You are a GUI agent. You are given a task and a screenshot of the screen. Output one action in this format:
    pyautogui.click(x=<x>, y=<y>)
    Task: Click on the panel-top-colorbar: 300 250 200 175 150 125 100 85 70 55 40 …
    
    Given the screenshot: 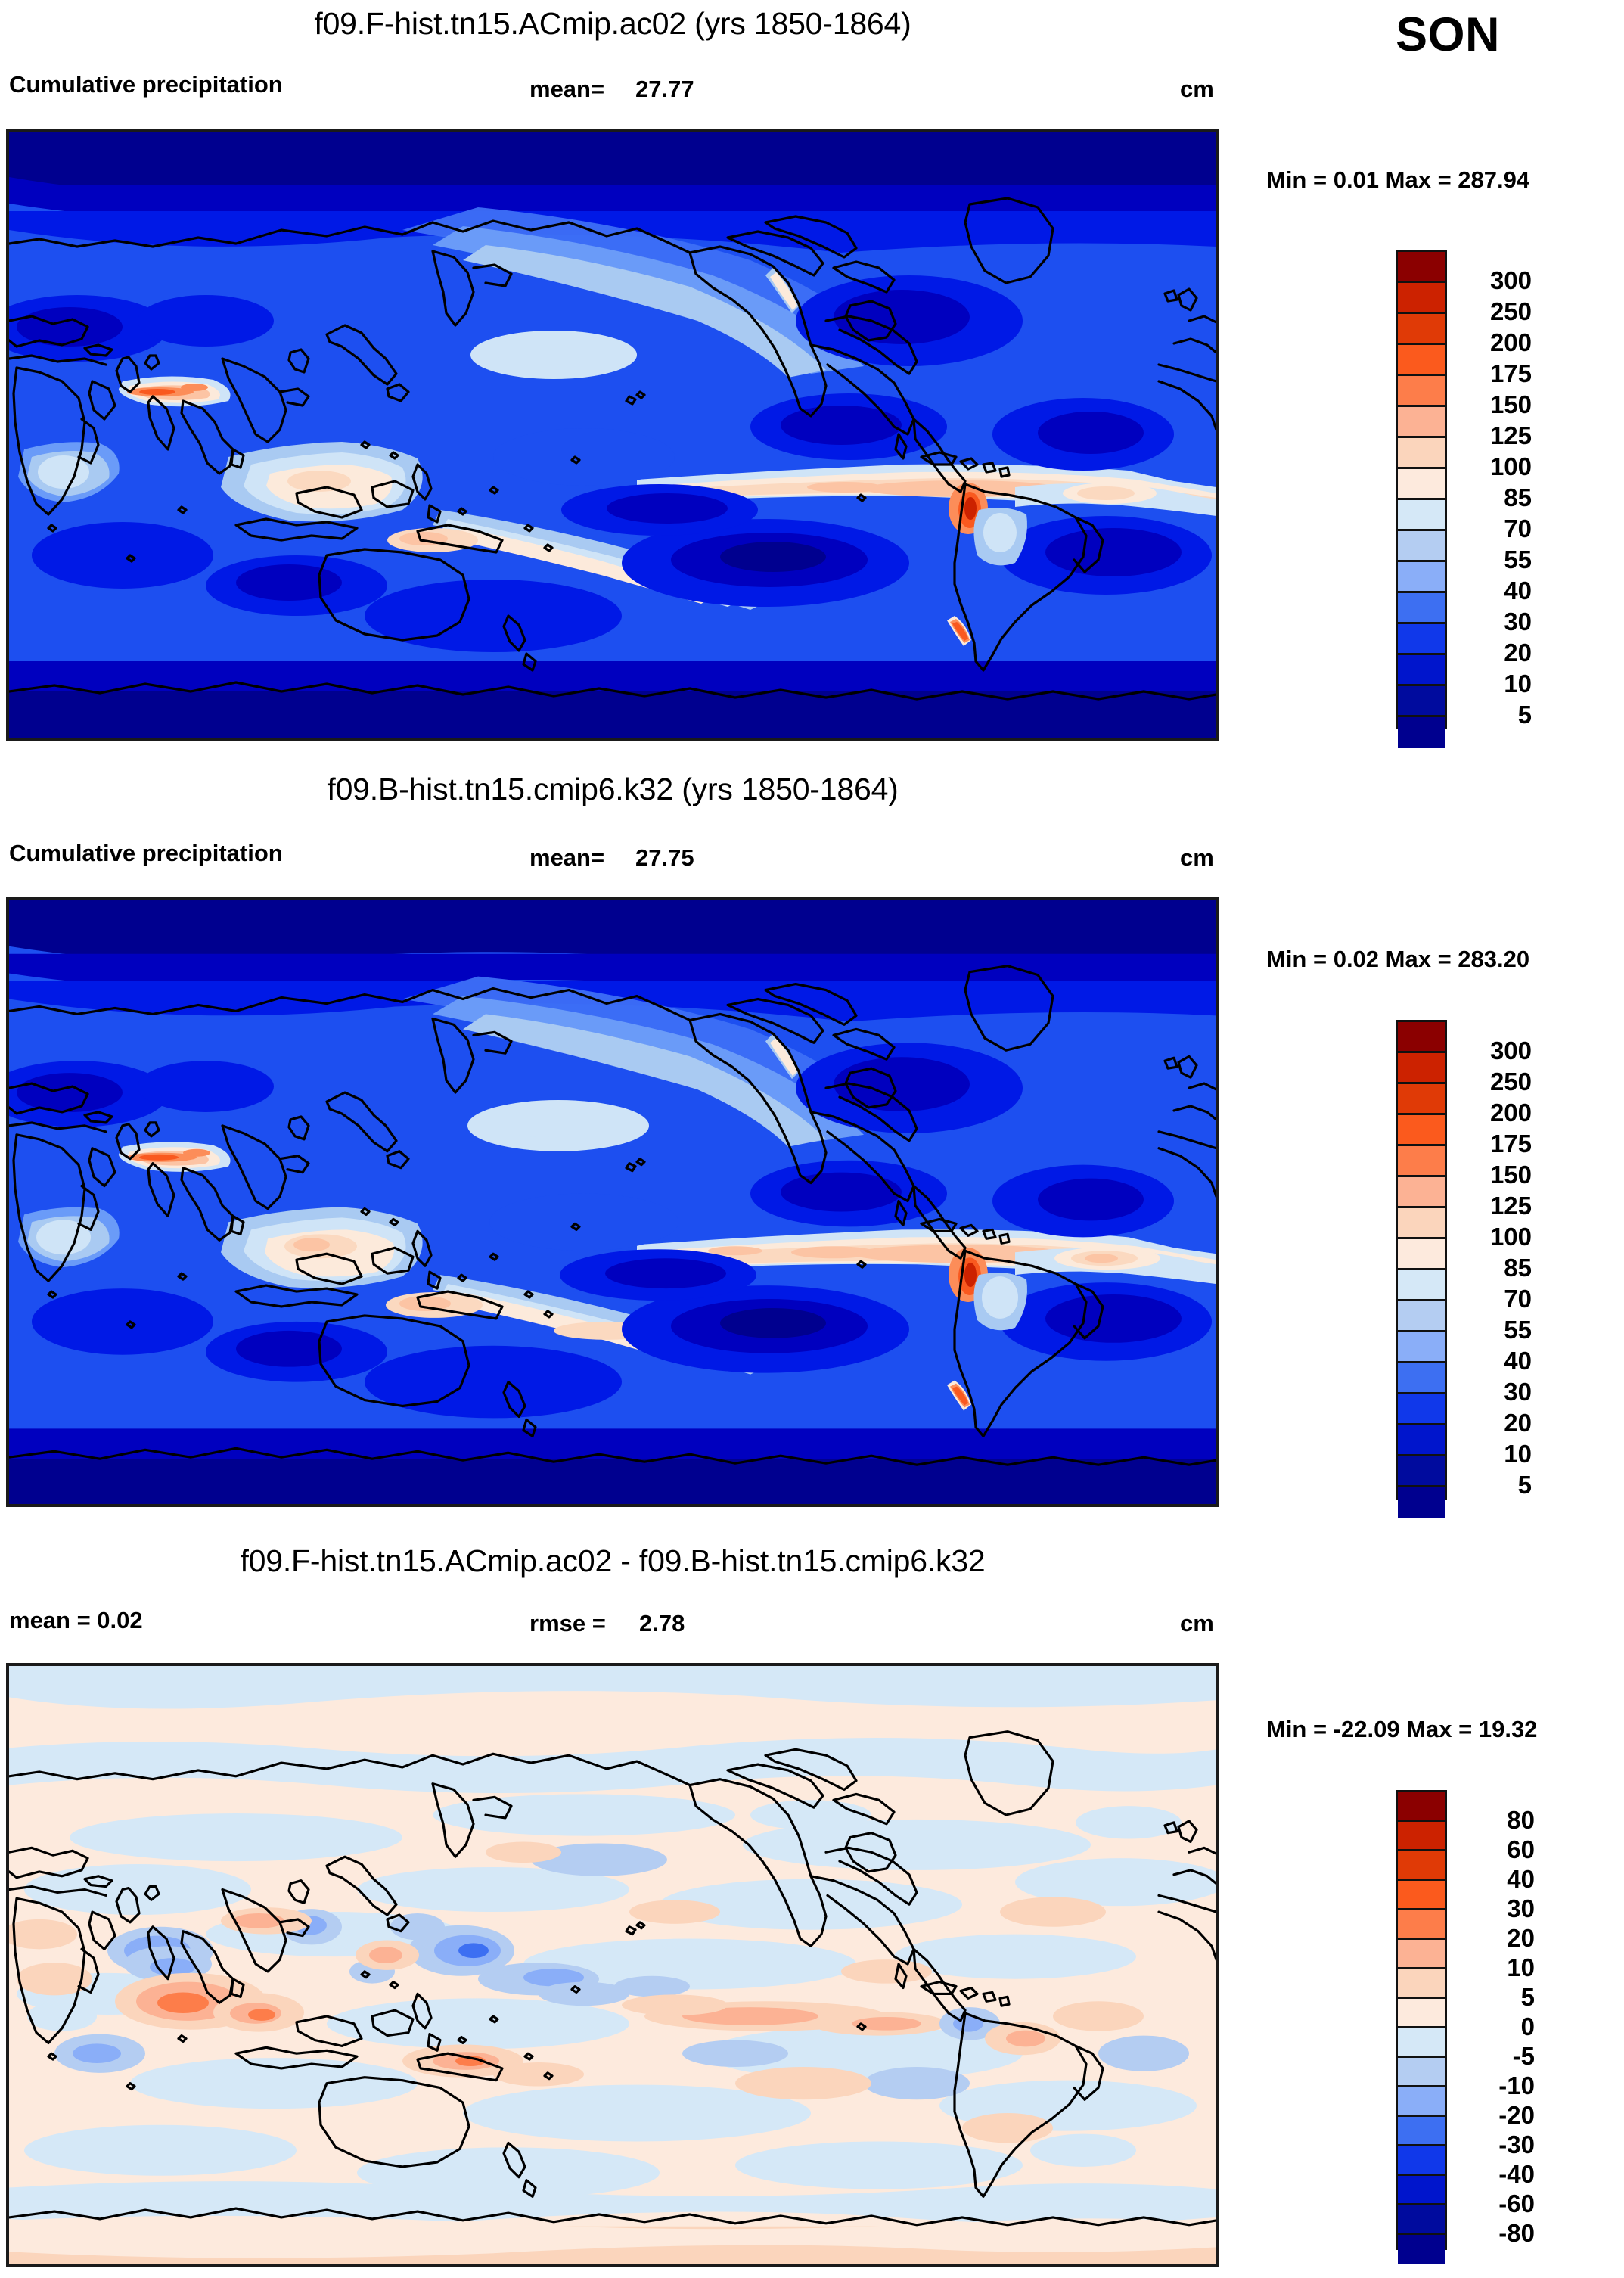 What is the action you would take?
    pyautogui.click(x=1486, y=499)
    